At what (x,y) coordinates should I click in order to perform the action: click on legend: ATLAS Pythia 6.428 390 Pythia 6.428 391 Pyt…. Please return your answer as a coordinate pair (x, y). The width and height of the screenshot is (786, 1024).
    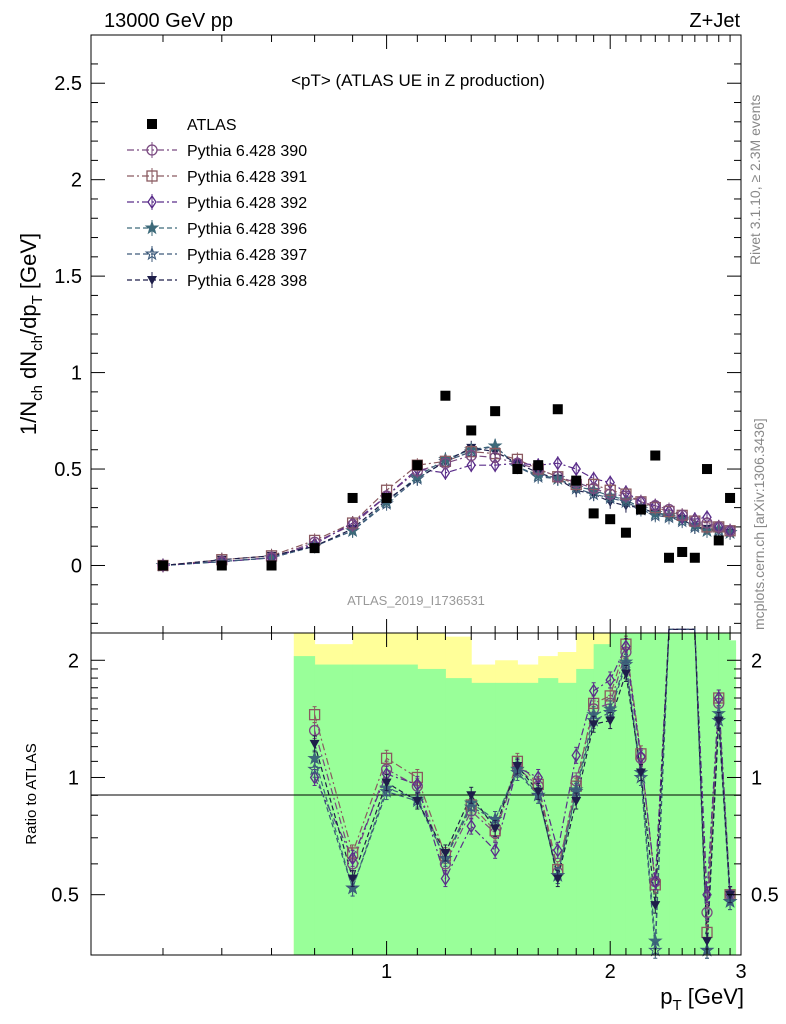
    Looking at the image, I should click on (217, 203).